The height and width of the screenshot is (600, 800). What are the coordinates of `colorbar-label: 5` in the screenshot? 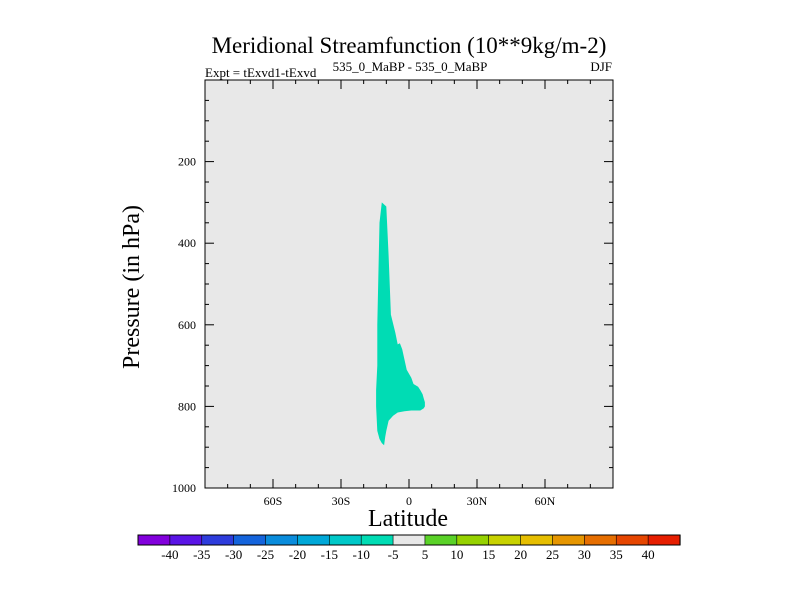 It's located at (425, 554).